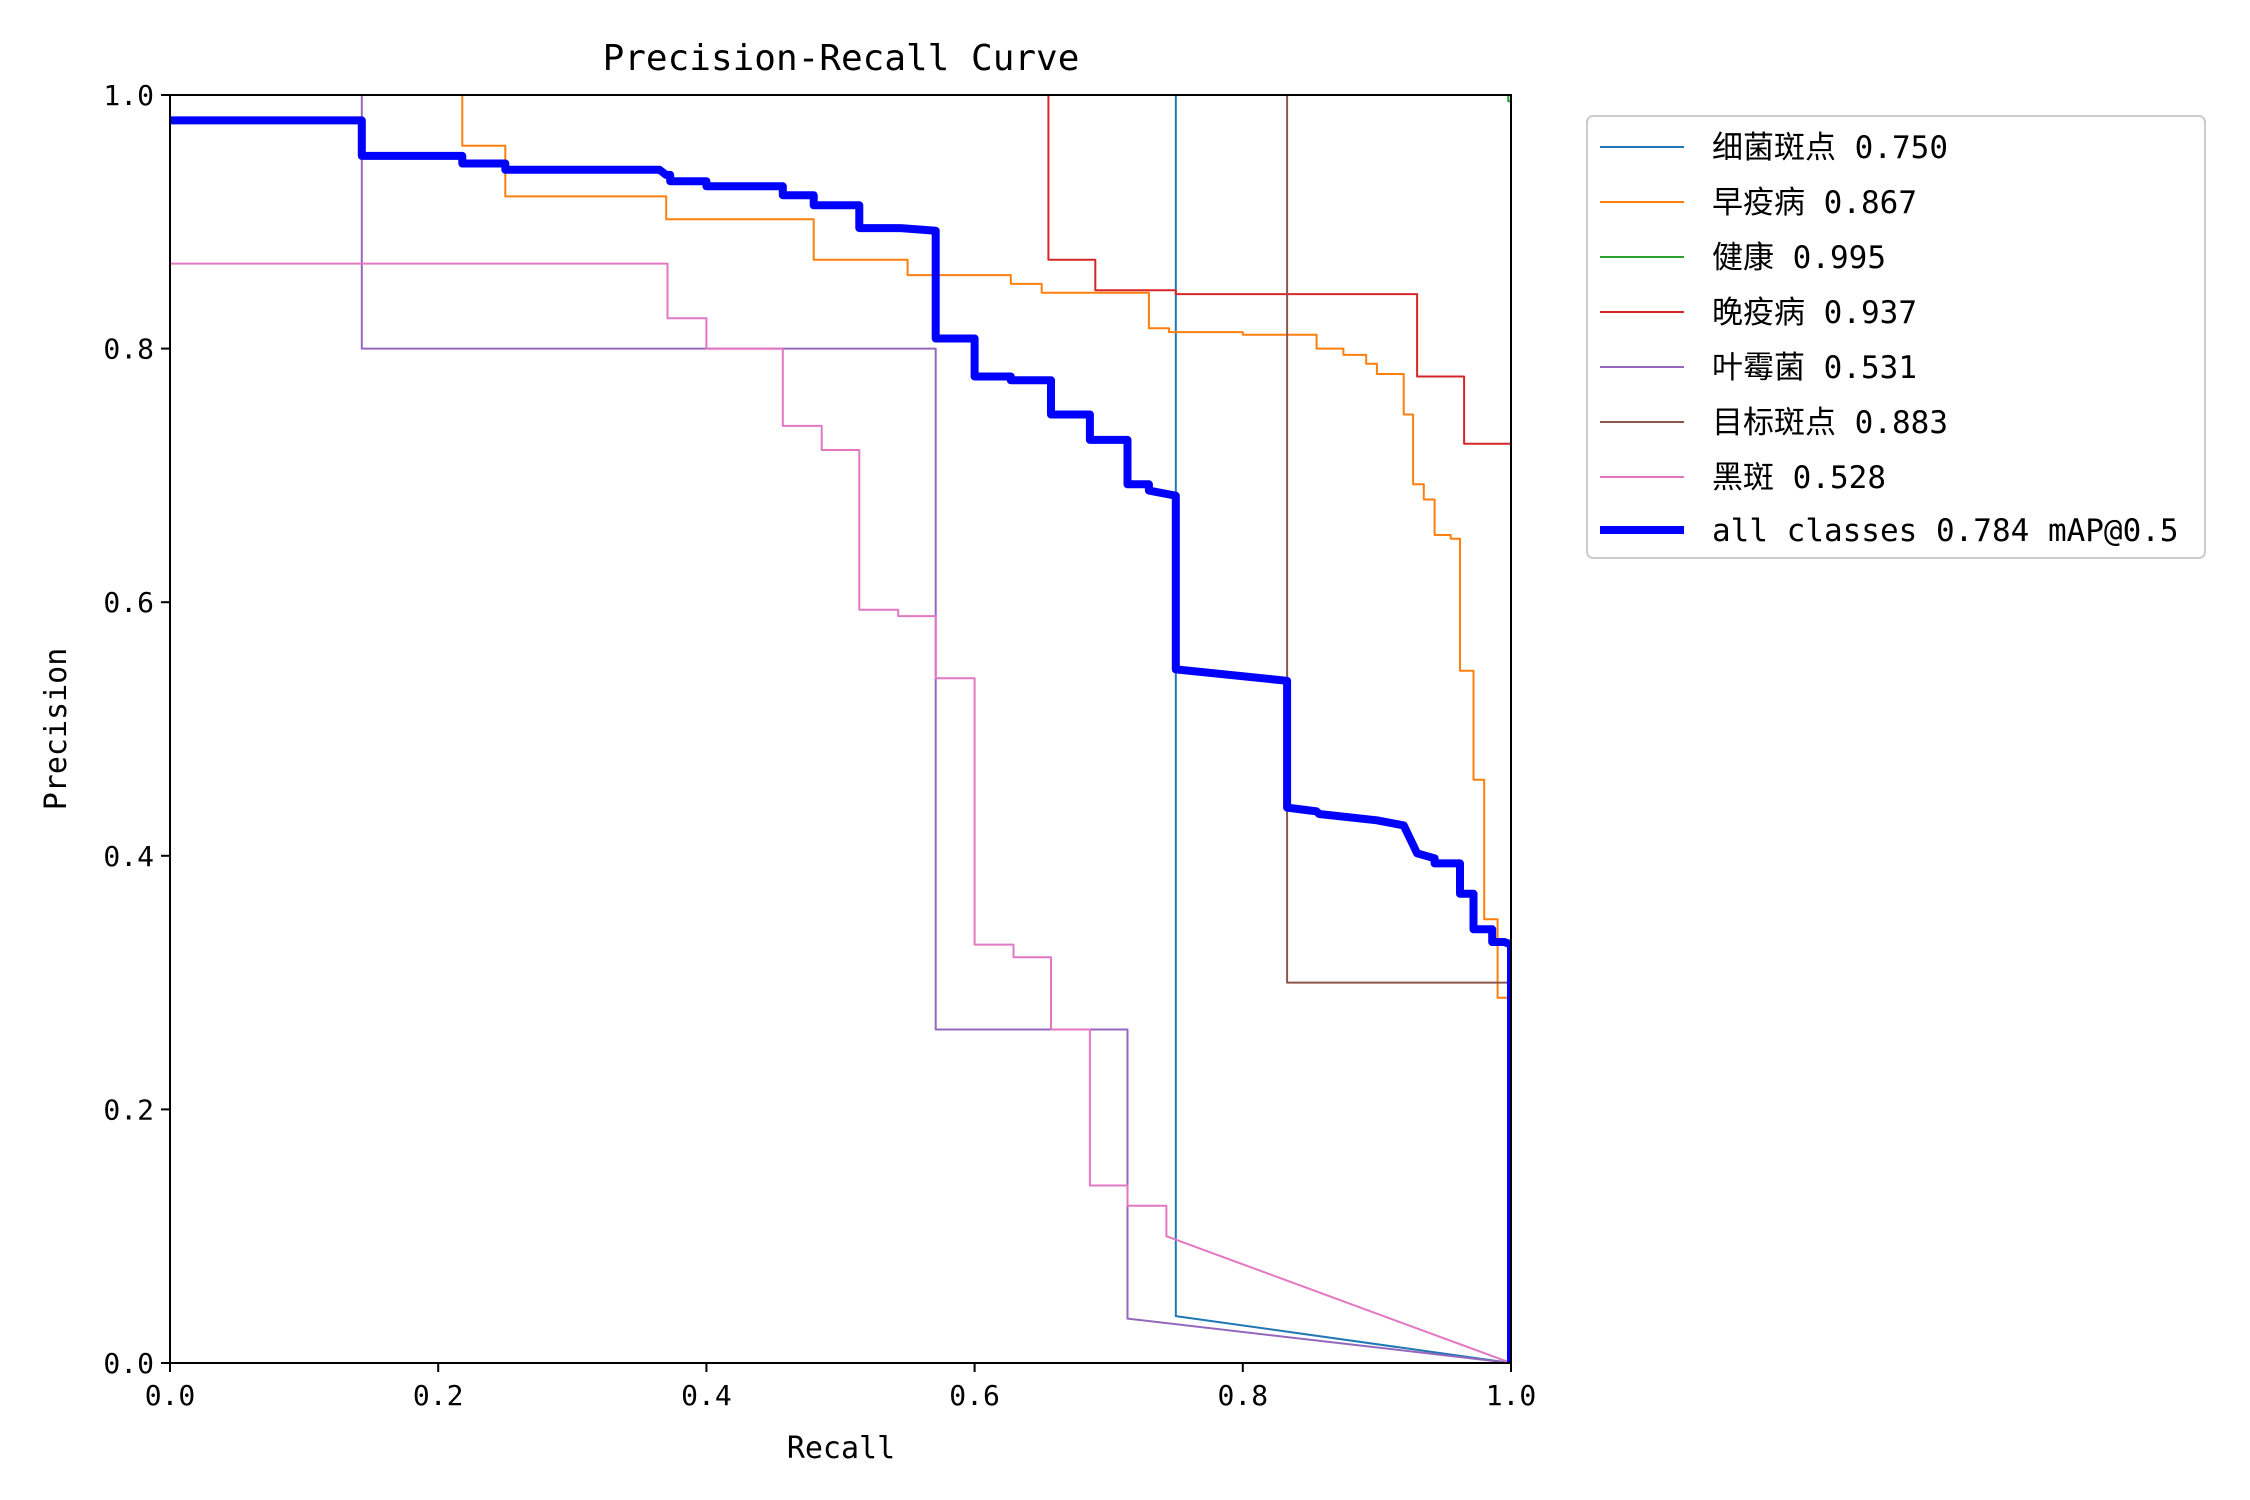  What do you see at coordinates (1814, 203) in the screenshot?
I see `legend-label-1: 早疫病 0.867` at bounding box center [1814, 203].